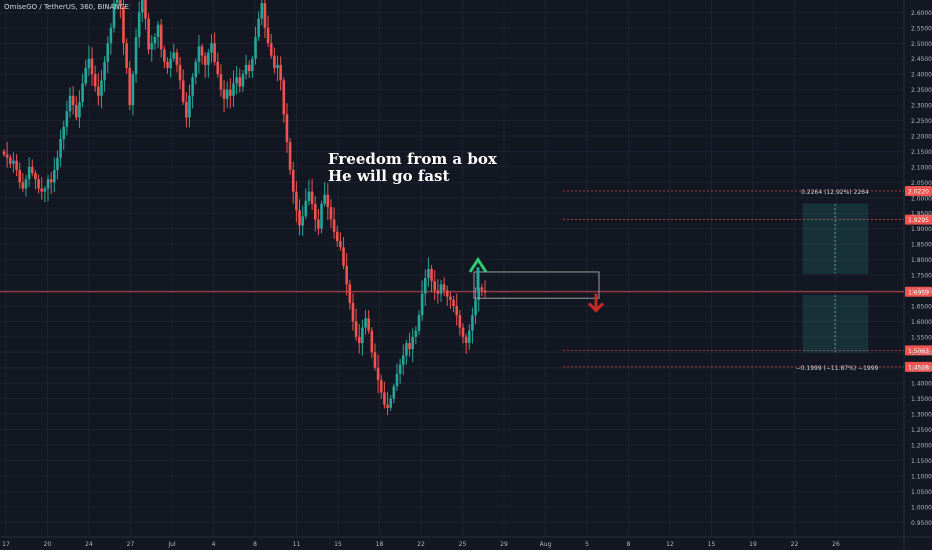  Describe the element at coordinates (921, 430) in the screenshot. I see `y-tick-label: 1.2500` at that location.